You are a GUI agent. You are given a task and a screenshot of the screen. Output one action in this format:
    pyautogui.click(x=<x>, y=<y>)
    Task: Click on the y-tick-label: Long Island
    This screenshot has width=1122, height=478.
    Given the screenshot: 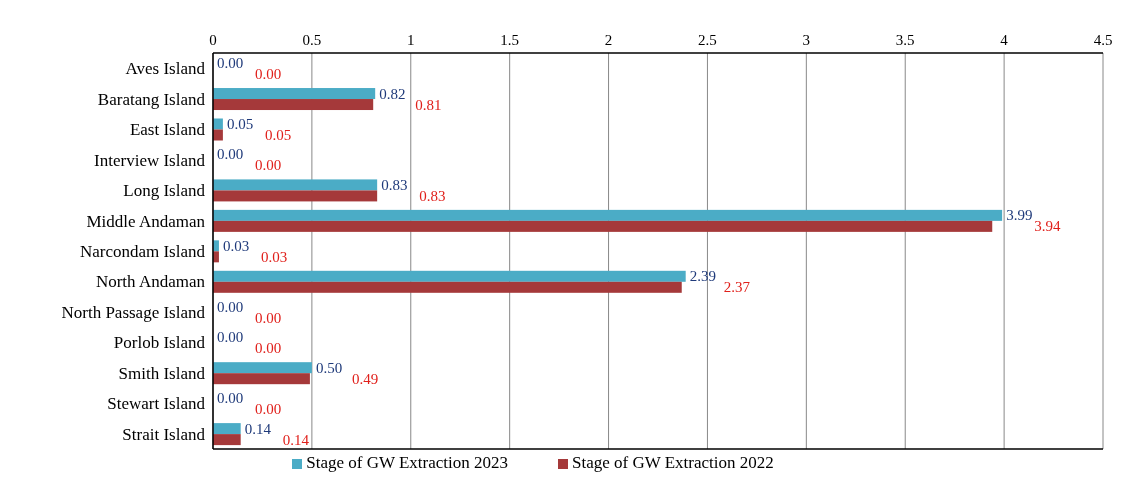 What is the action you would take?
    pyautogui.click(x=164, y=191)
    